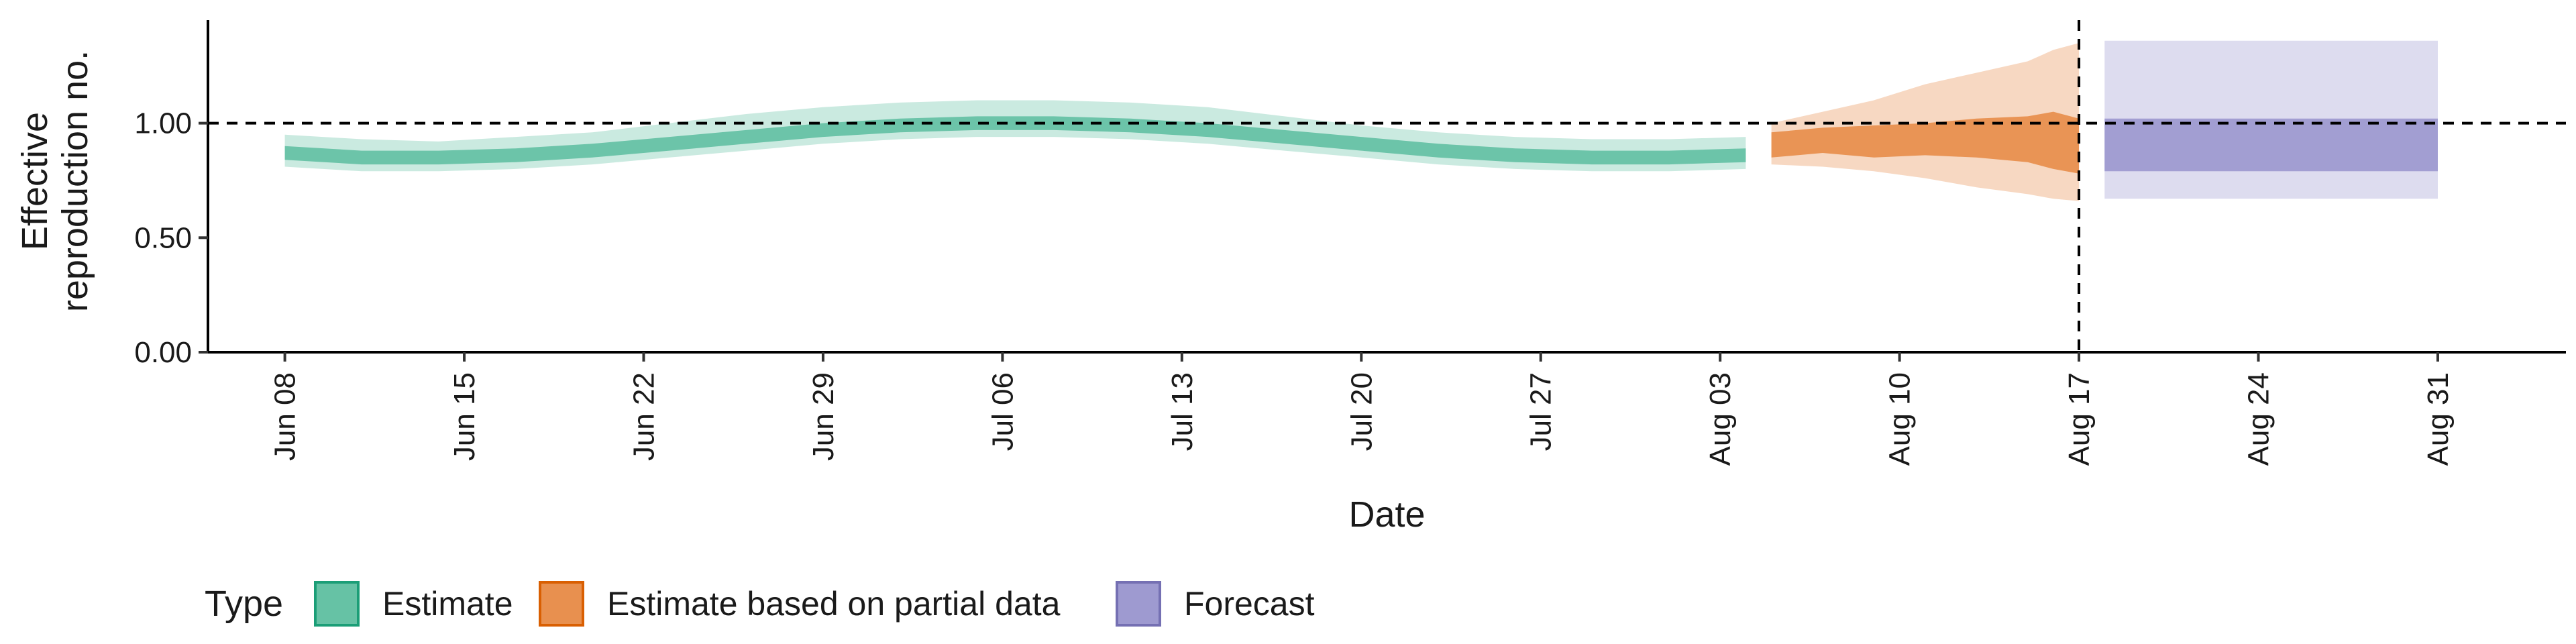  Describe the element at coordinates (285, 416) in the screenshot. I see `x-tick-label: Jun 08` at that location.